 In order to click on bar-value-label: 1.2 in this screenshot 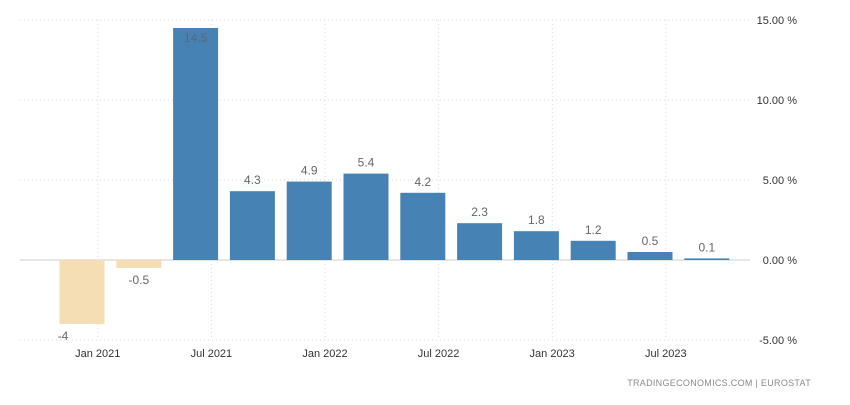, I will do `click(593, 230)`.